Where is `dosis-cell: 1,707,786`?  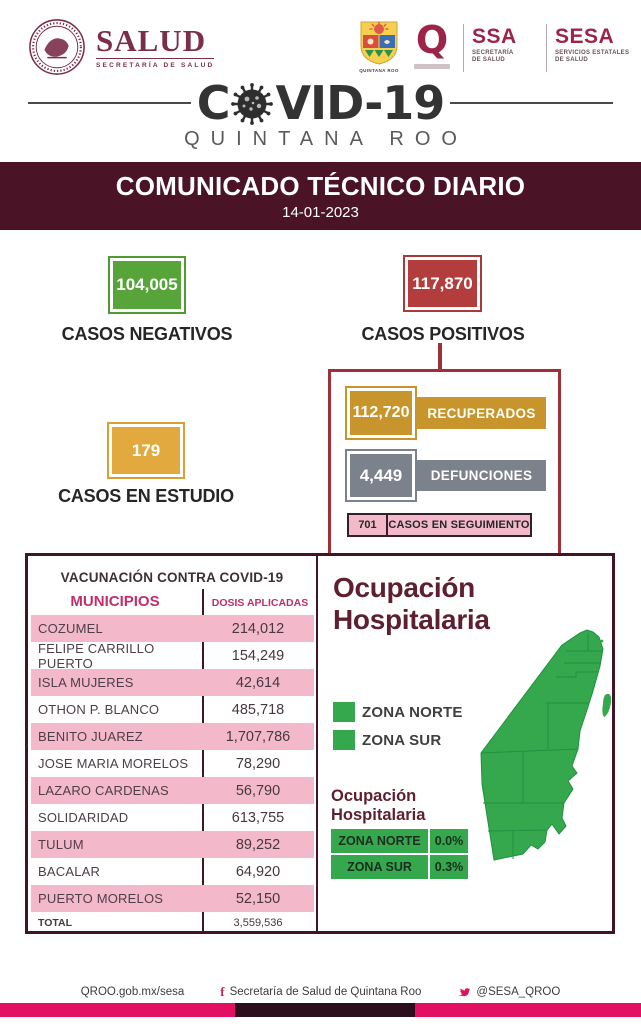
dosis-cell: 1,707,786 is located at coordinates (258, 736).